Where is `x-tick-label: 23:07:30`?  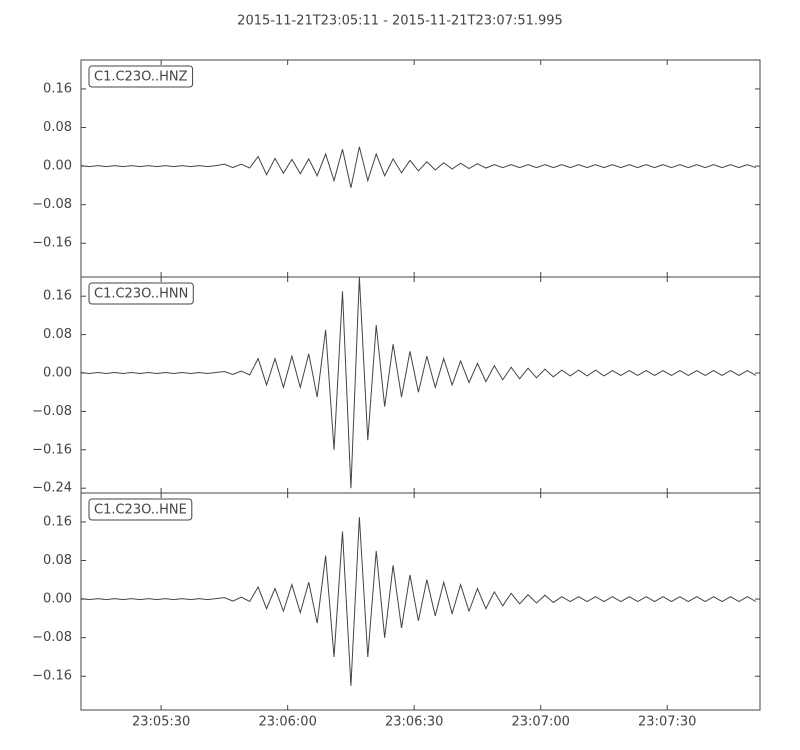 x-tick-label: 23:07:30 is located at coordinates (667, 722).